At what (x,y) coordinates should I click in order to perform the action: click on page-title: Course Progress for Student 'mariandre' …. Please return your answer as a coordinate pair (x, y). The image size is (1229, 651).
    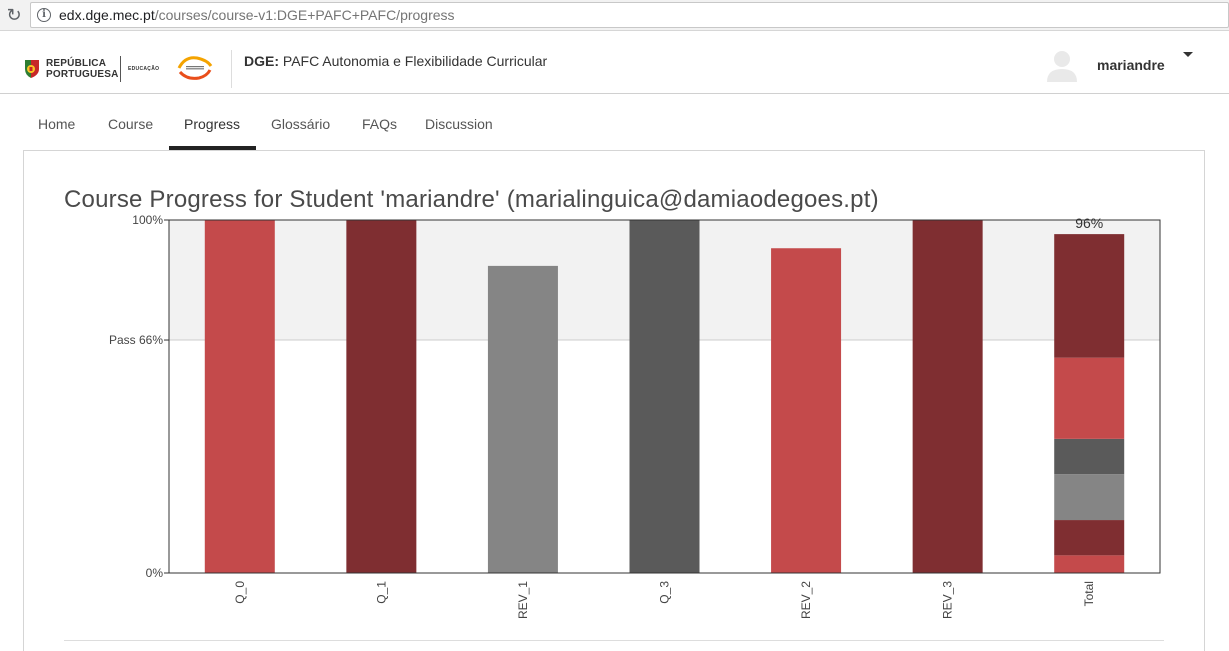
    Looking at the image, I should click on (471, 199).